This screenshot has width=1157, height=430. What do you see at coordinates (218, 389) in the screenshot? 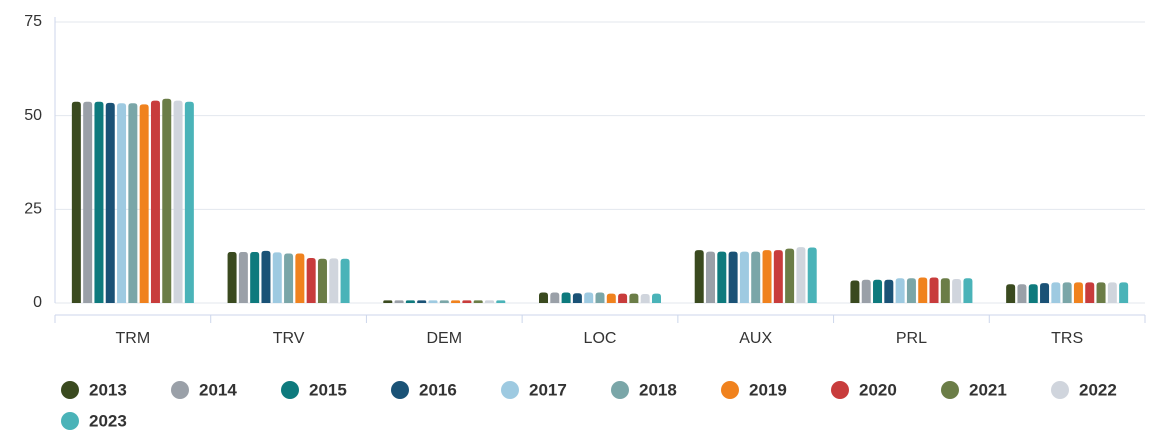
I see `legend-label: 2014` at bounding box center [218, 389].